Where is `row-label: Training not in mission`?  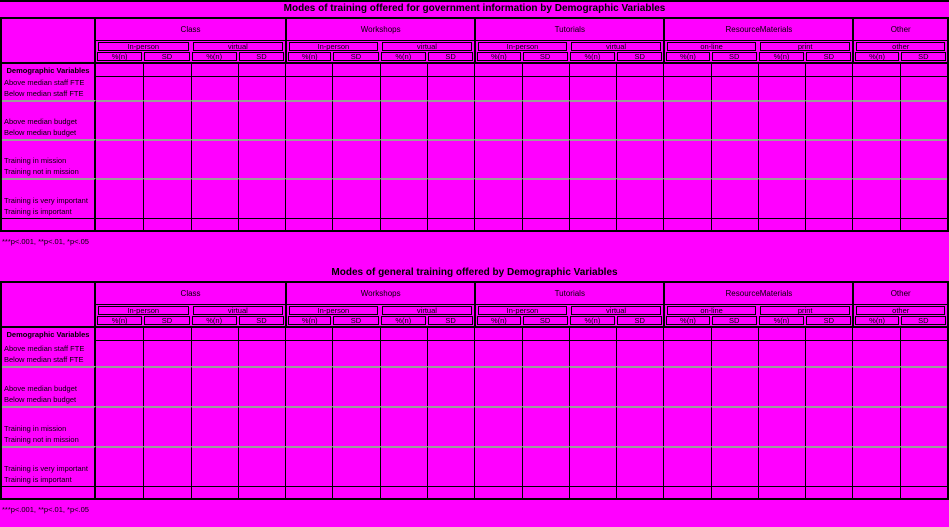 row-label: Training not in mission is located at coordinates (41, 439).